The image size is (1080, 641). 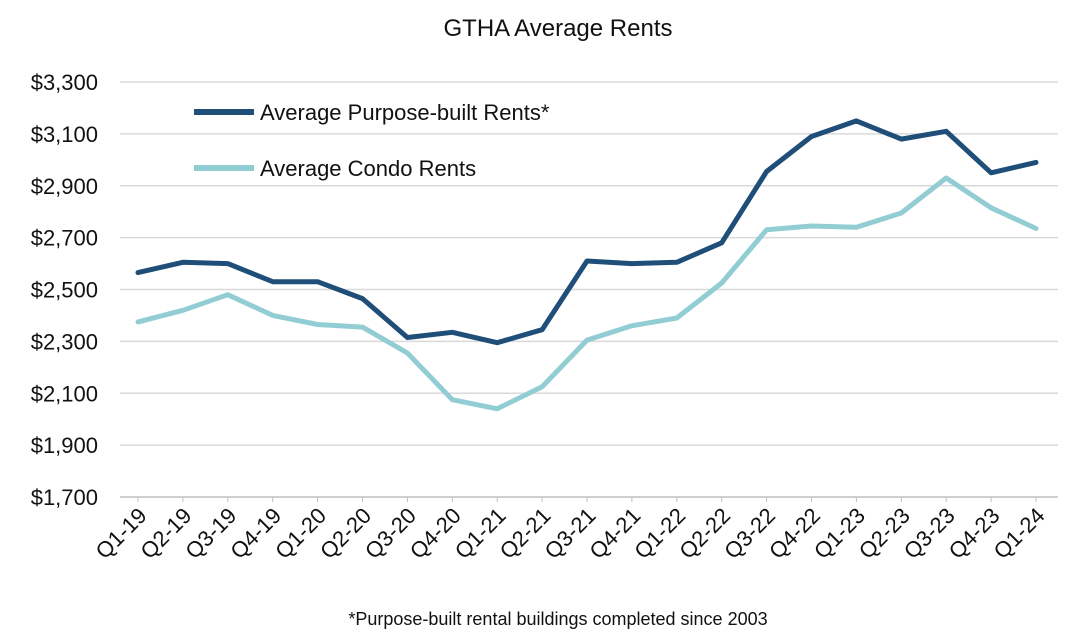 What do you see at coordinates (749, 533) in the screenshot?
I see `x-tick-label: Q3-22` at bounding box center [749, 533].